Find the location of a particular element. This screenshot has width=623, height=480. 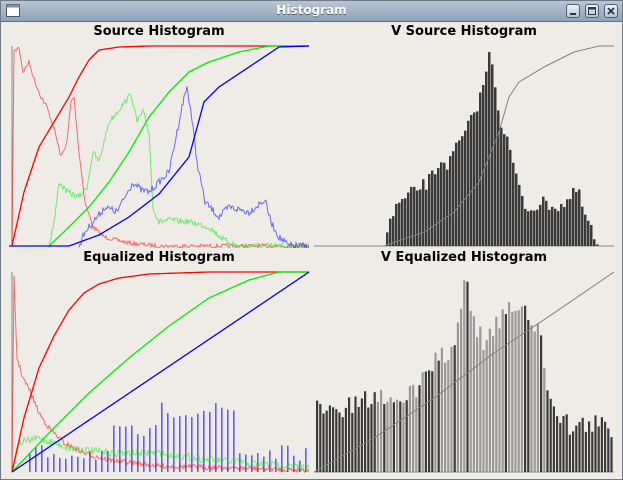

panel-title: V Source Histogram is located at coordinates (464, 31).